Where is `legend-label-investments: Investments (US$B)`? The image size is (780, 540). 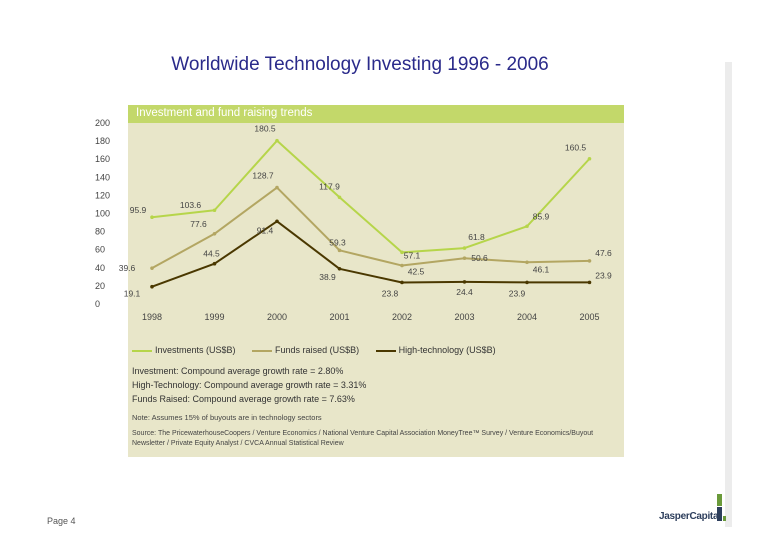 legend-label-investments: Investments (US$B) is located at coordinates (195, 350).